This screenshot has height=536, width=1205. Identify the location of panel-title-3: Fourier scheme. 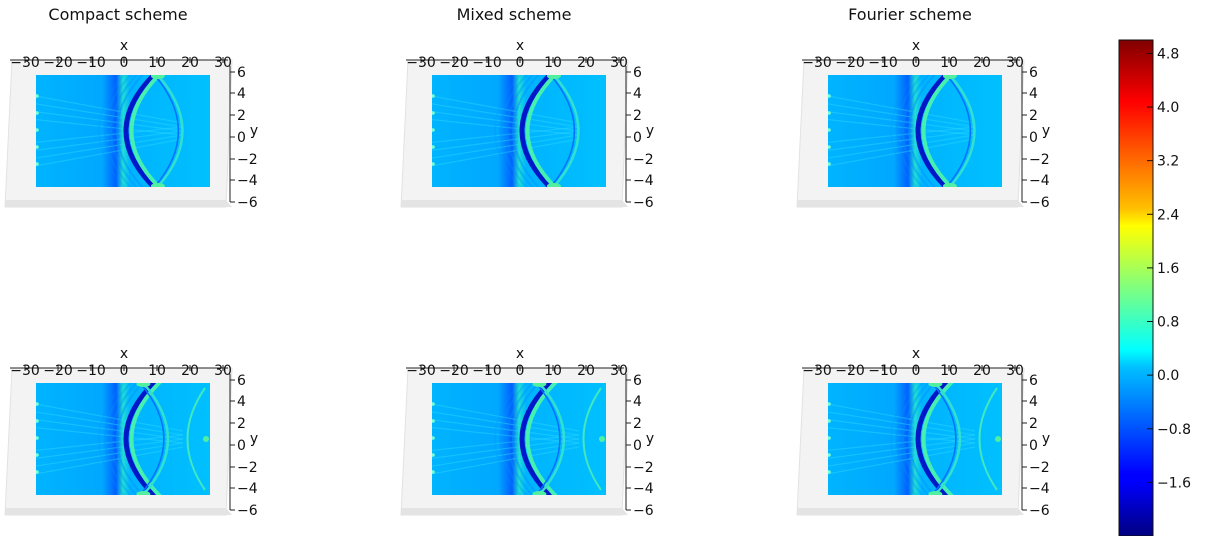
(910, 14).